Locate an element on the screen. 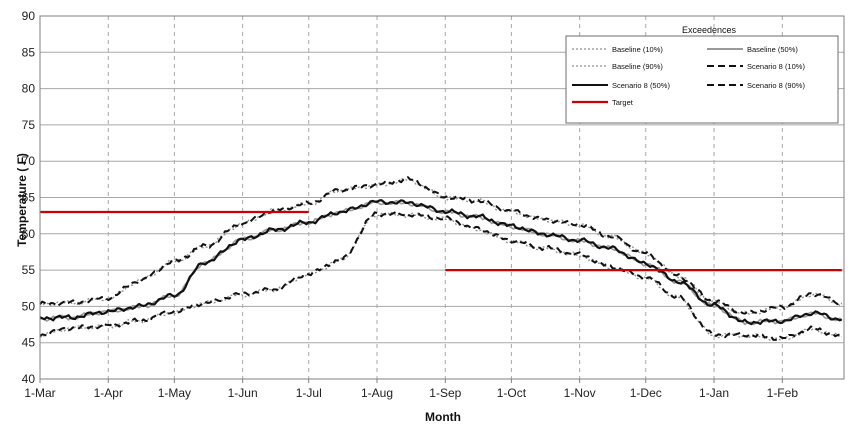 This screenshot has width=856, height=433. x-tick-label: 1-Jul is located at coordinates (309, 393).